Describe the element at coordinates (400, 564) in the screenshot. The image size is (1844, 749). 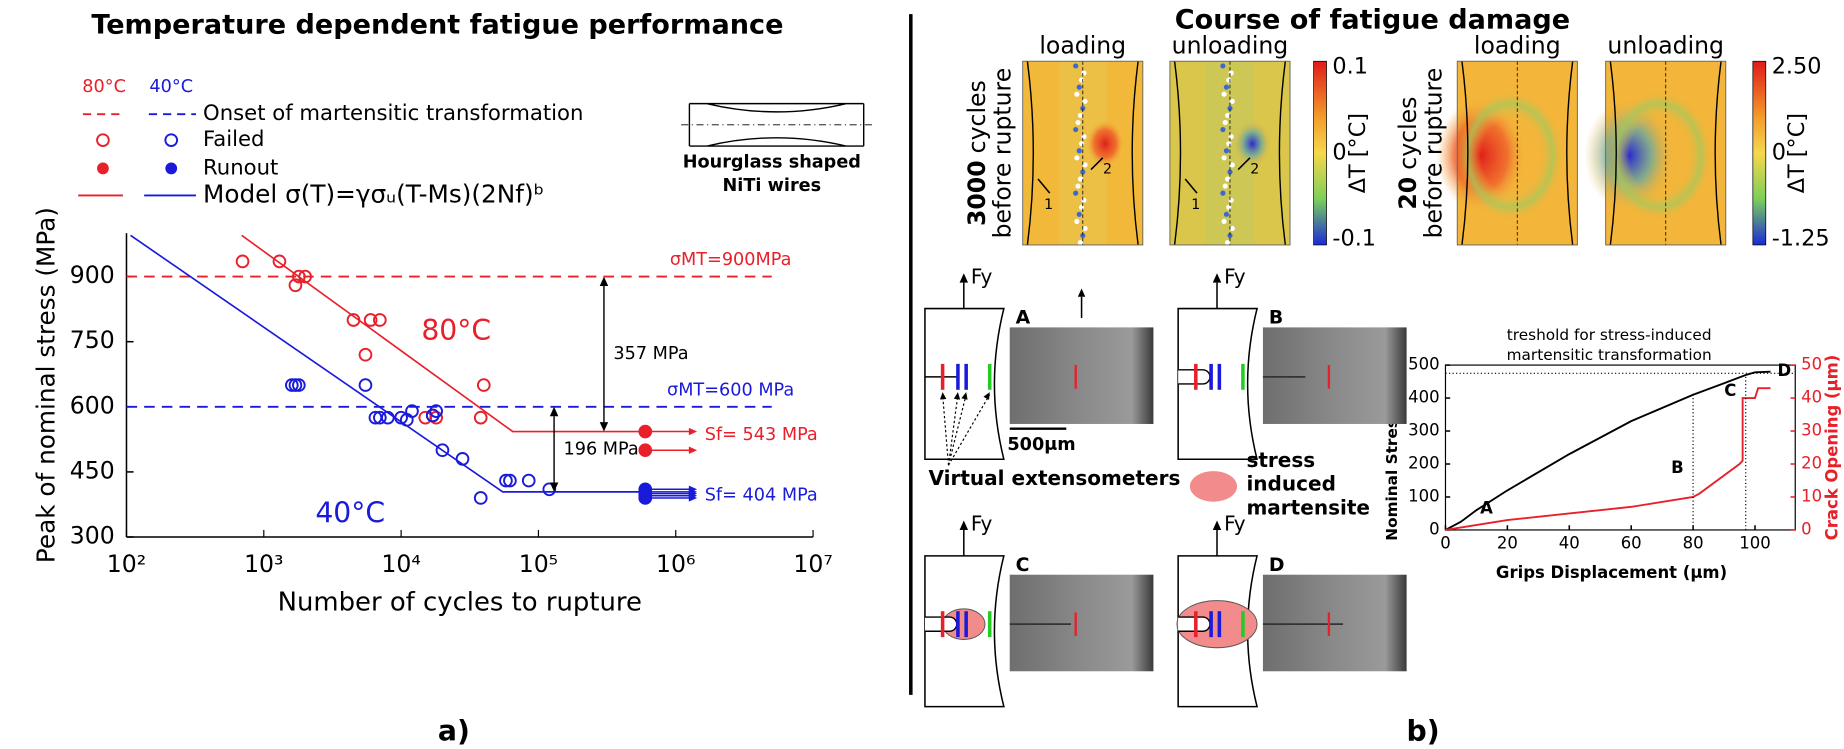
I see `x-tick-label: 10⁴` at that location.